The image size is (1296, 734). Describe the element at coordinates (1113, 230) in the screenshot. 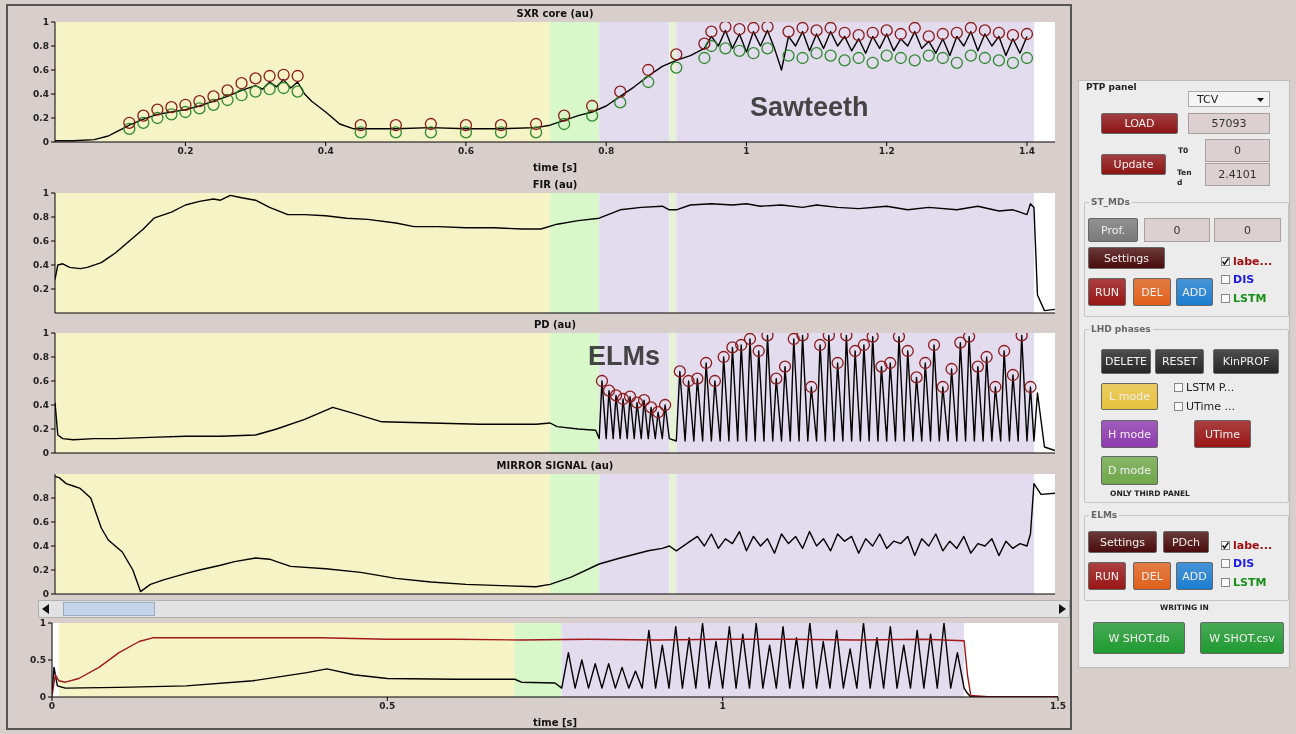

I see `text: Prof.` at that location.